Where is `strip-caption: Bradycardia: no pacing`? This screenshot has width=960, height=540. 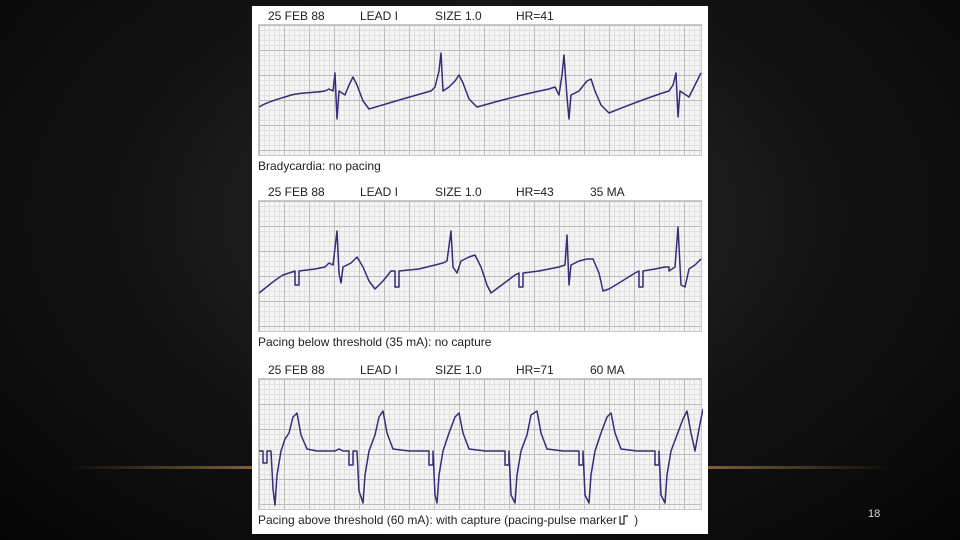
strip-caption: Bradycardia: no pacing is located at coordinates (319, 166).